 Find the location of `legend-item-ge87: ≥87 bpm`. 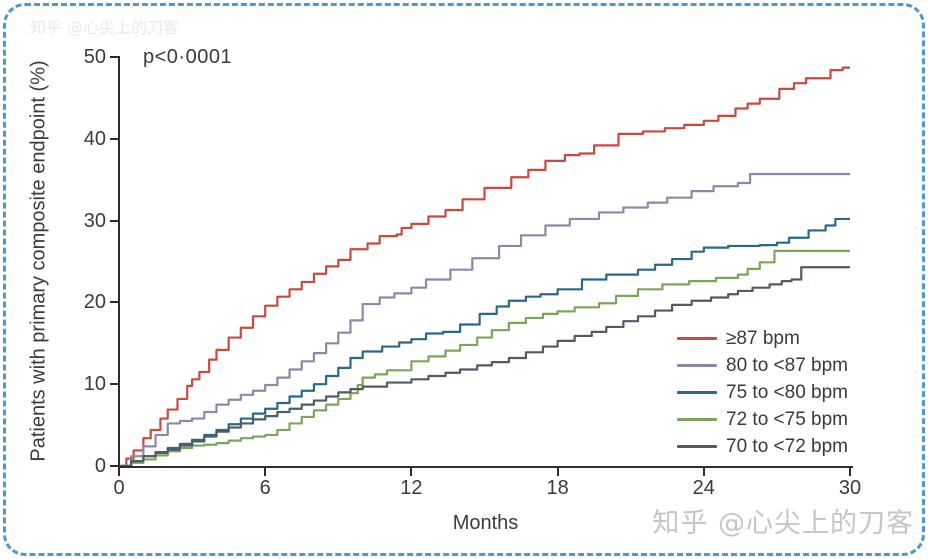

legend-item-ge87: ≥87 bpm is located at coordinates (762, 338).